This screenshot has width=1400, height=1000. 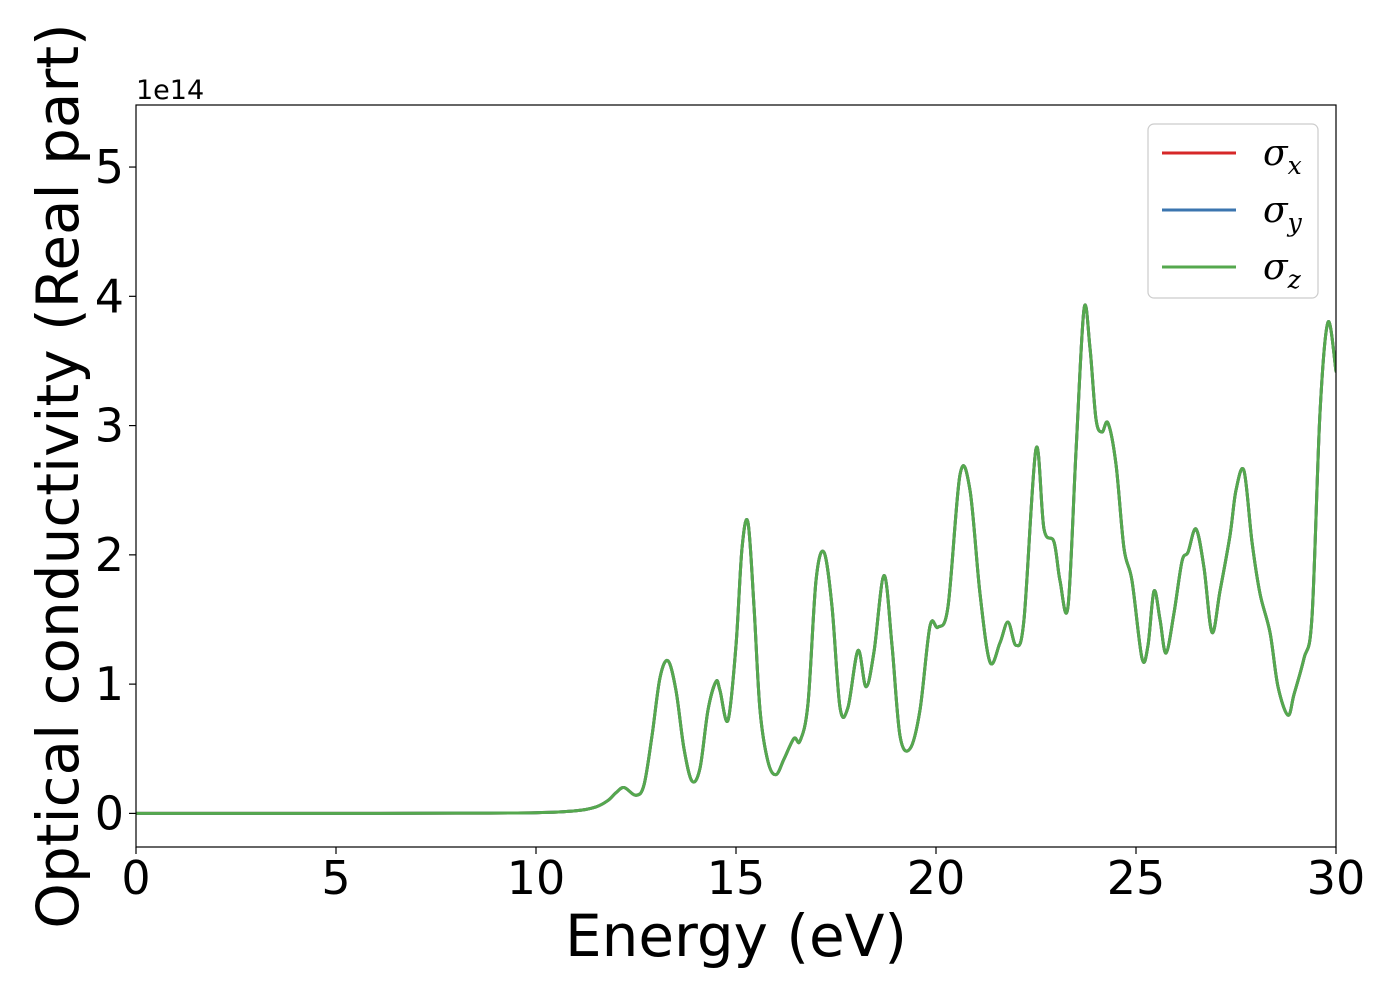 I want to click on legend-label-sigma-x: σx, so click(x=1282, y=156).